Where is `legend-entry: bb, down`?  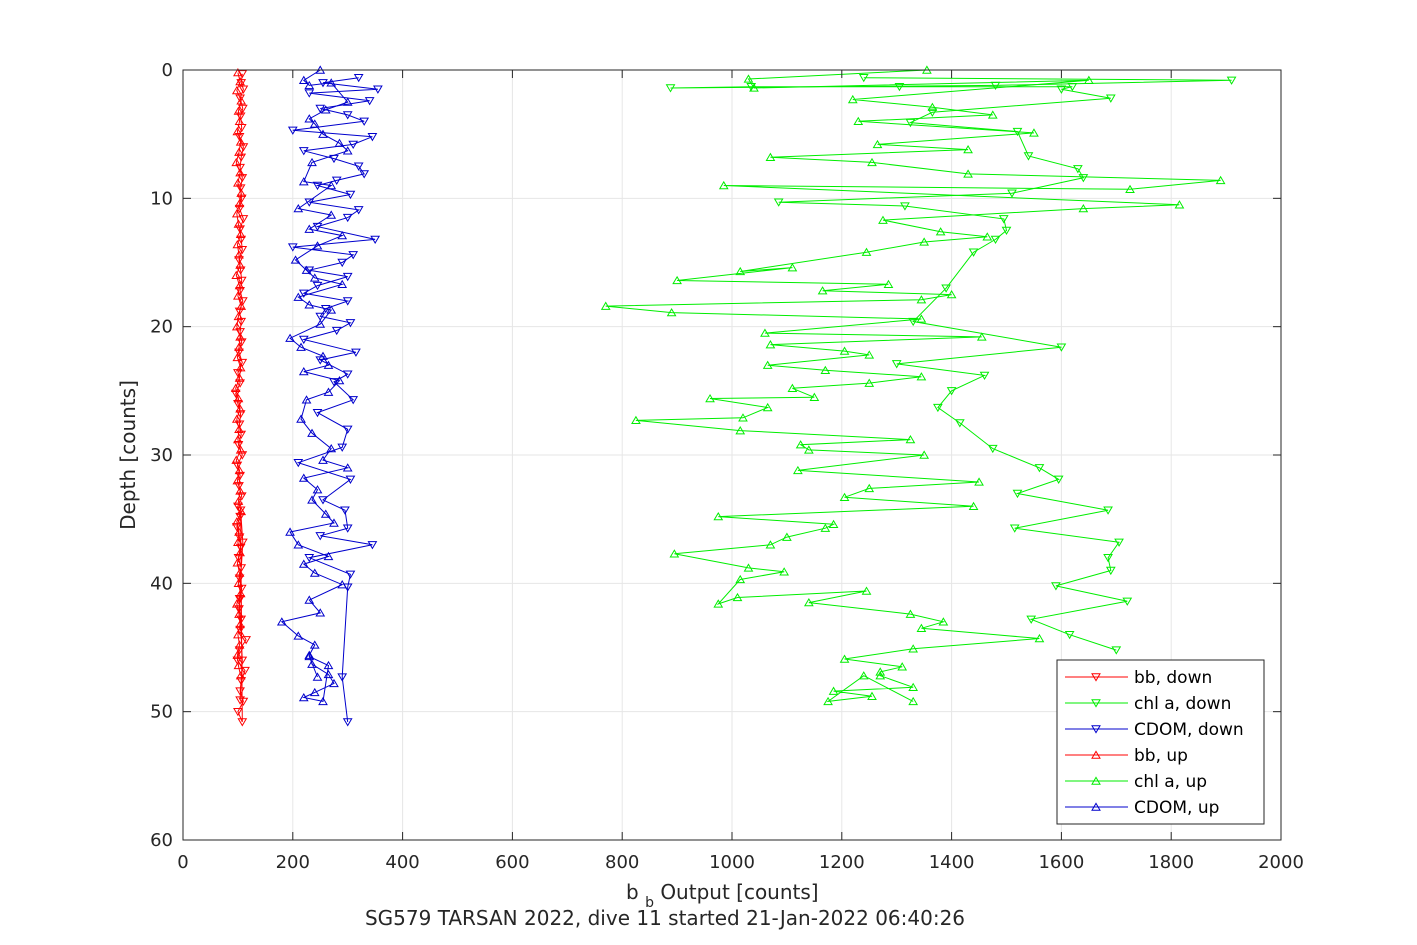 legend-entry: bb, down is located at coordinates (1138, 678).